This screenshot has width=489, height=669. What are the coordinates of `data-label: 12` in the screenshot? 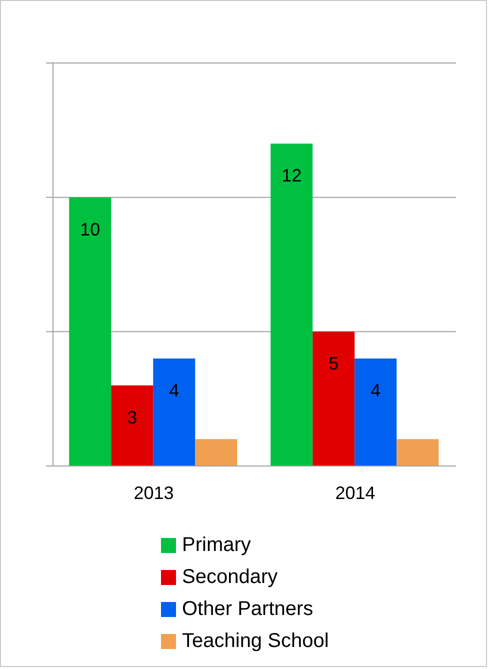 It's located at (292, 176).